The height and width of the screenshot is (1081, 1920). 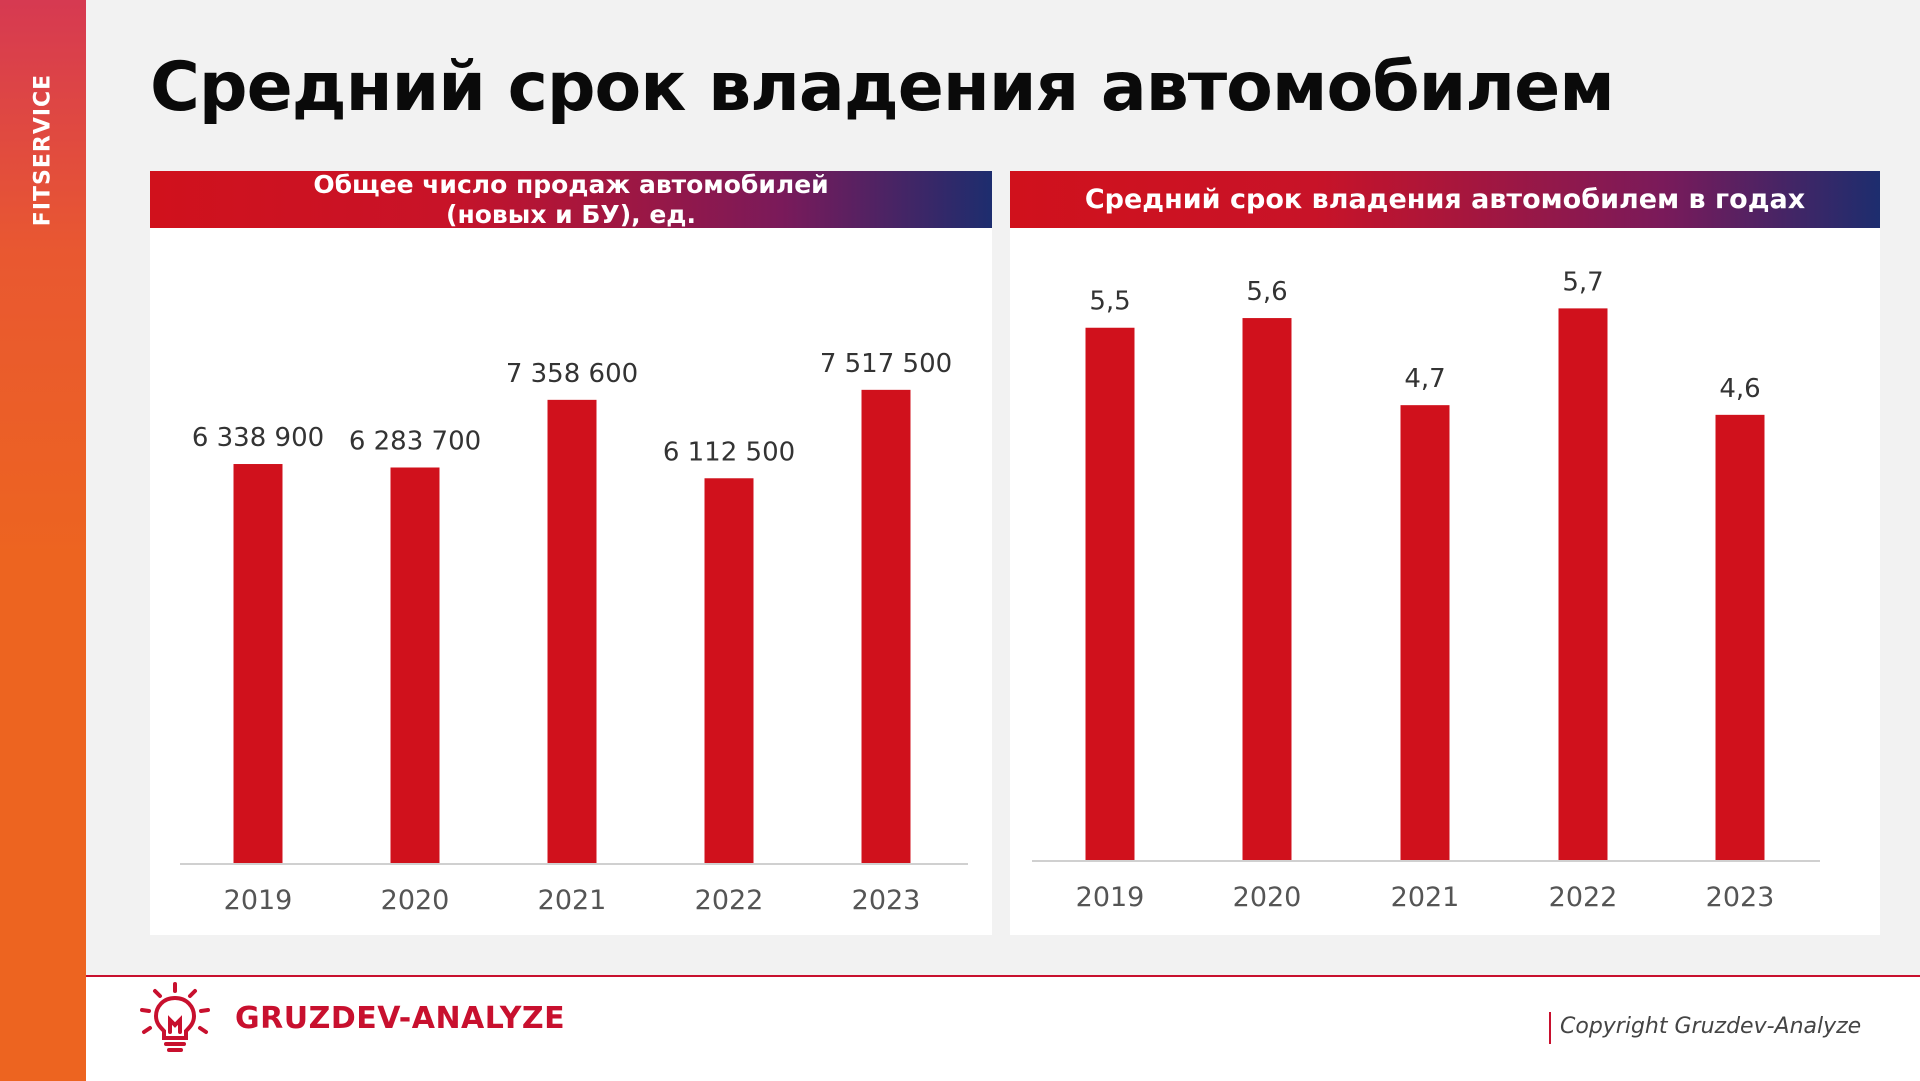 What do you see at coordinates (1003, 1029) in the screenshot?
I see `footer` at bounding box center [1003, 1029].